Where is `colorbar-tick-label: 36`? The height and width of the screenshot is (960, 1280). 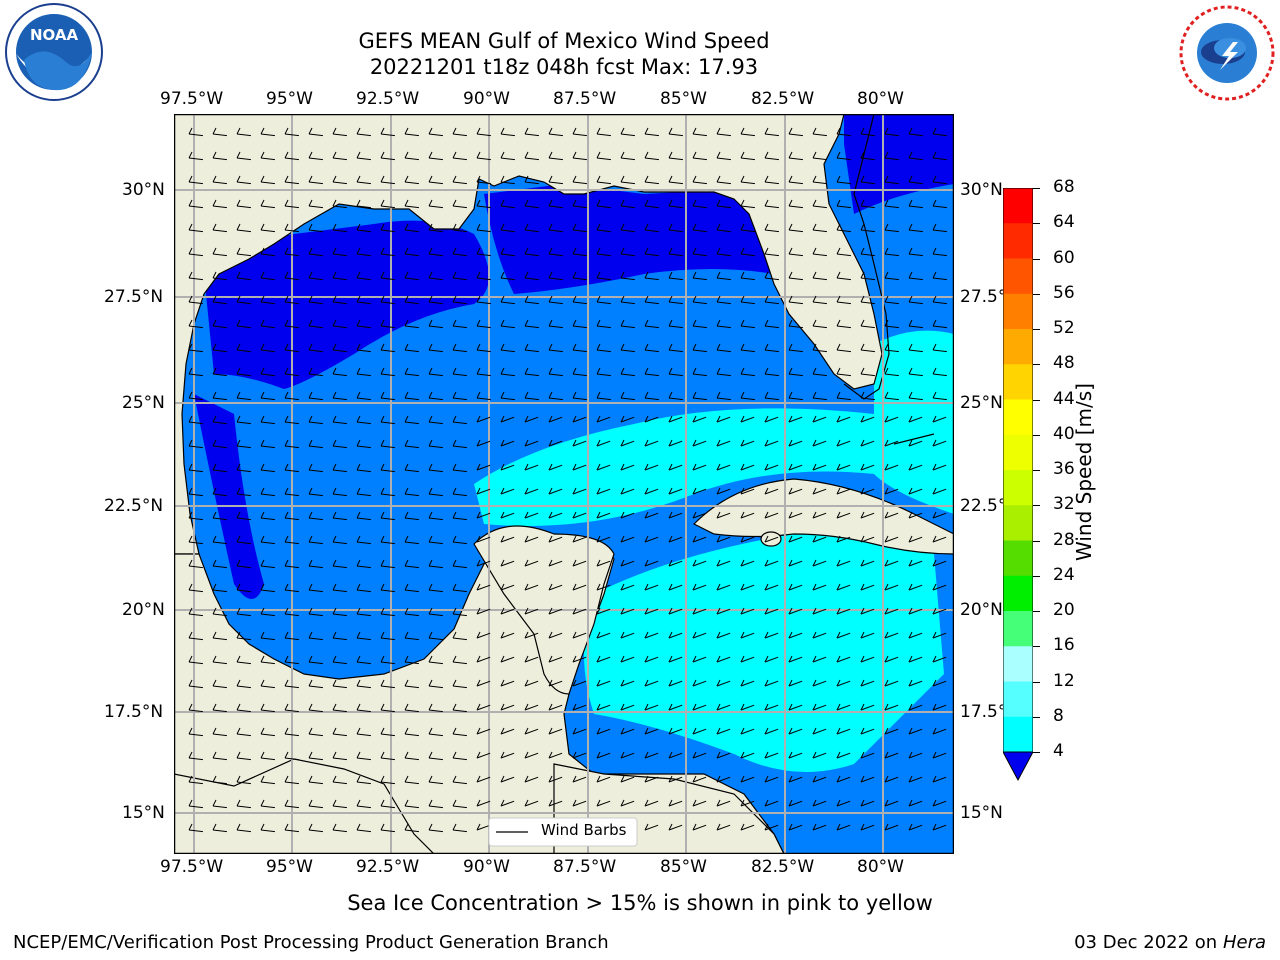 colorbar-tick-label: 36 is located at coordinates (1064, 469).